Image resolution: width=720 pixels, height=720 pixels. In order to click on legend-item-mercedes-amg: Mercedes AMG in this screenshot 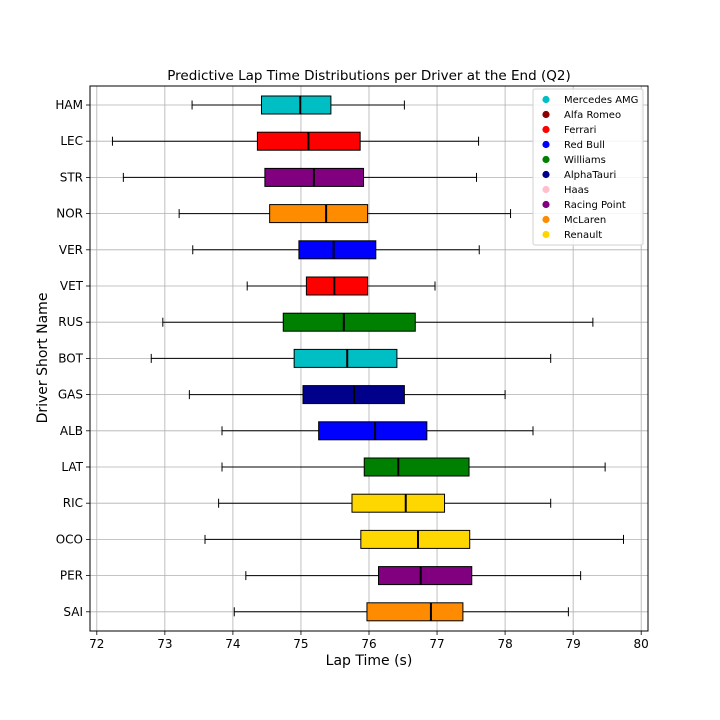, I will do `click(590, 100)`.